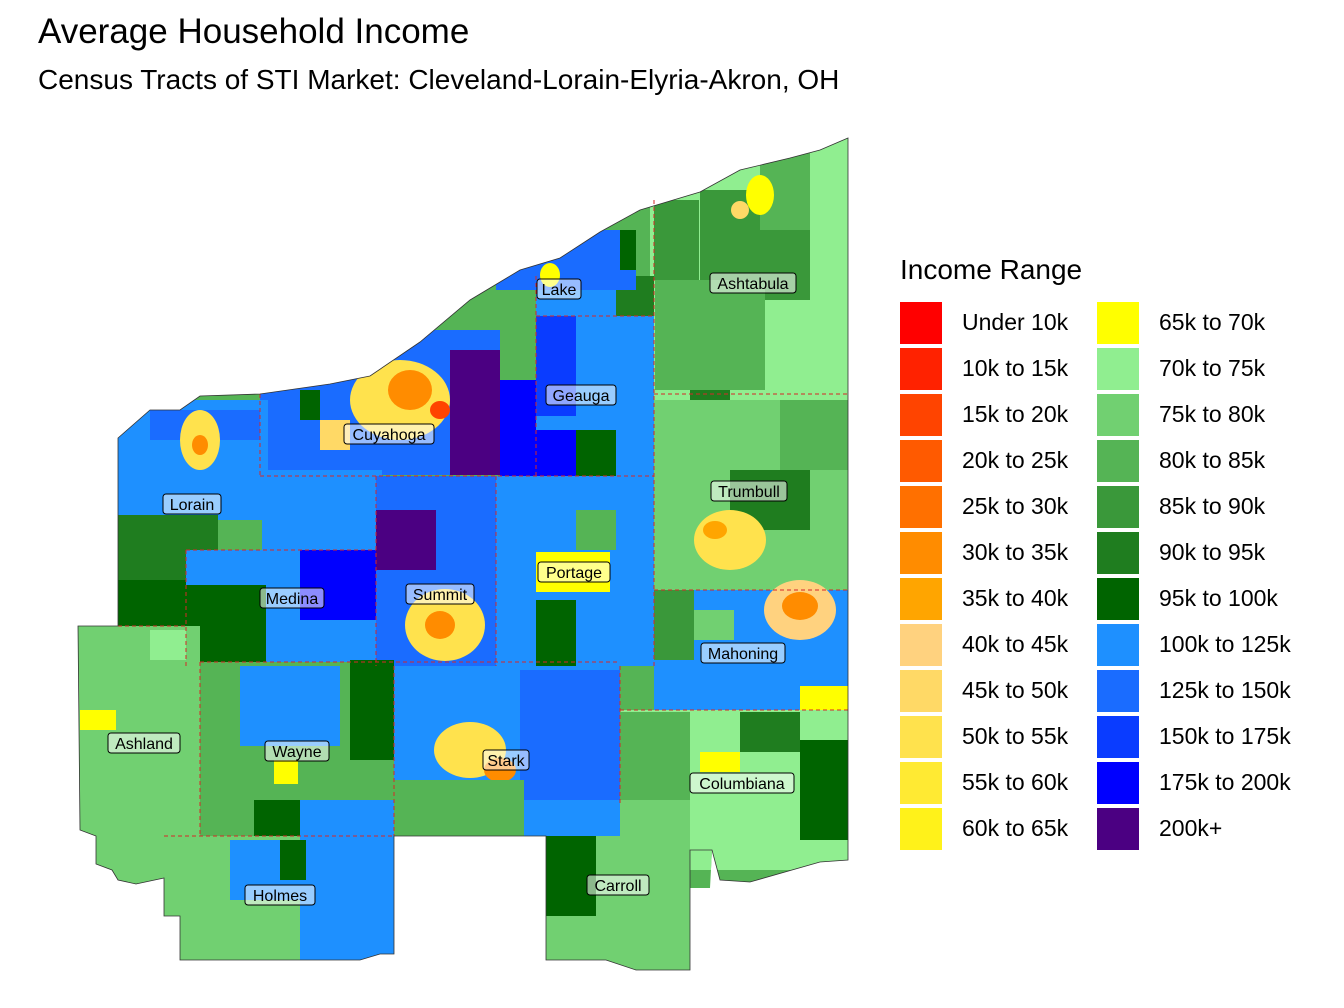  I want to click on legend-item: Under 10k, so click(1010, 323).